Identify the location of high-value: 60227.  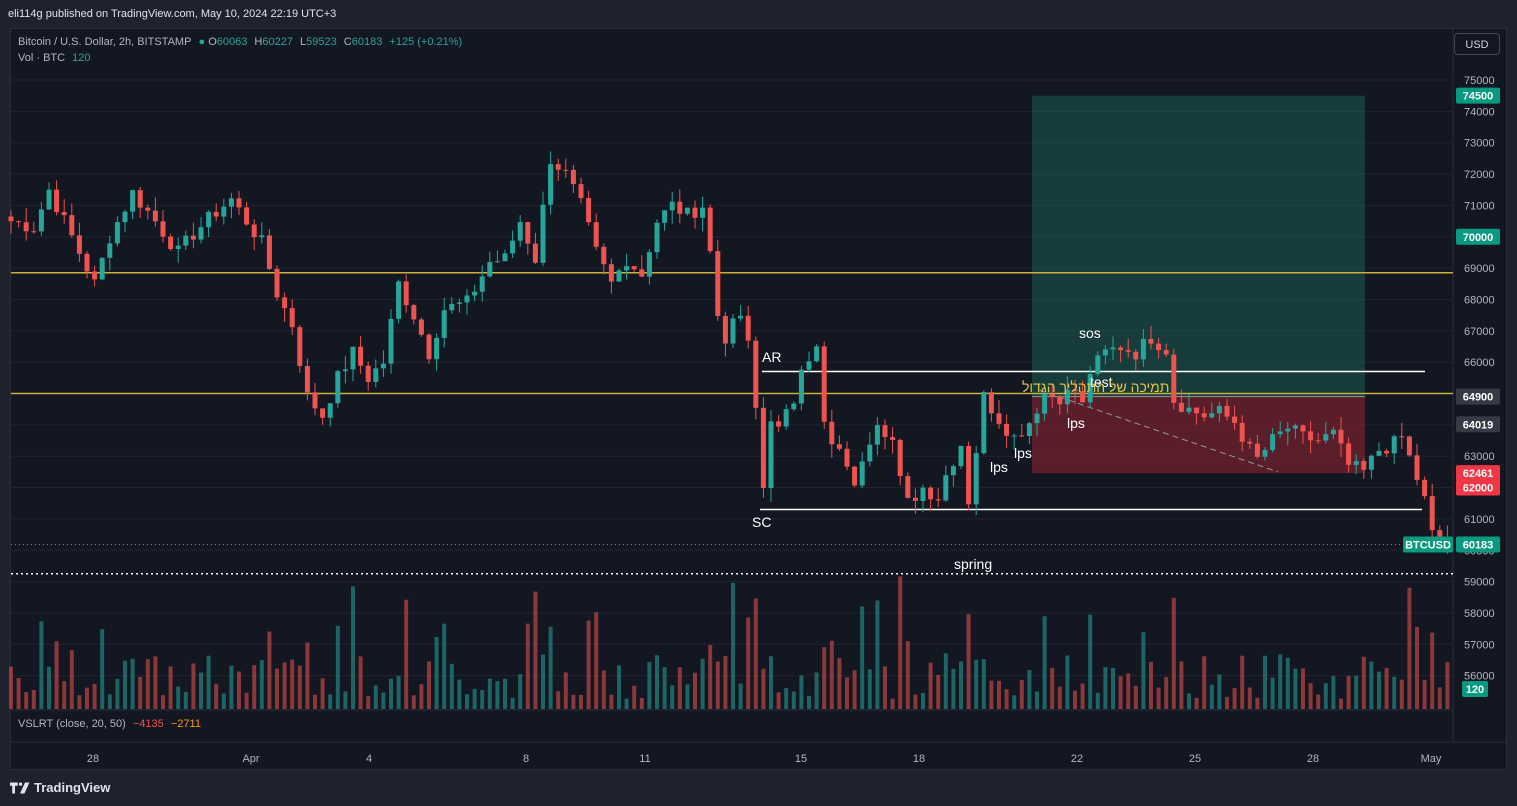
(277, 42).